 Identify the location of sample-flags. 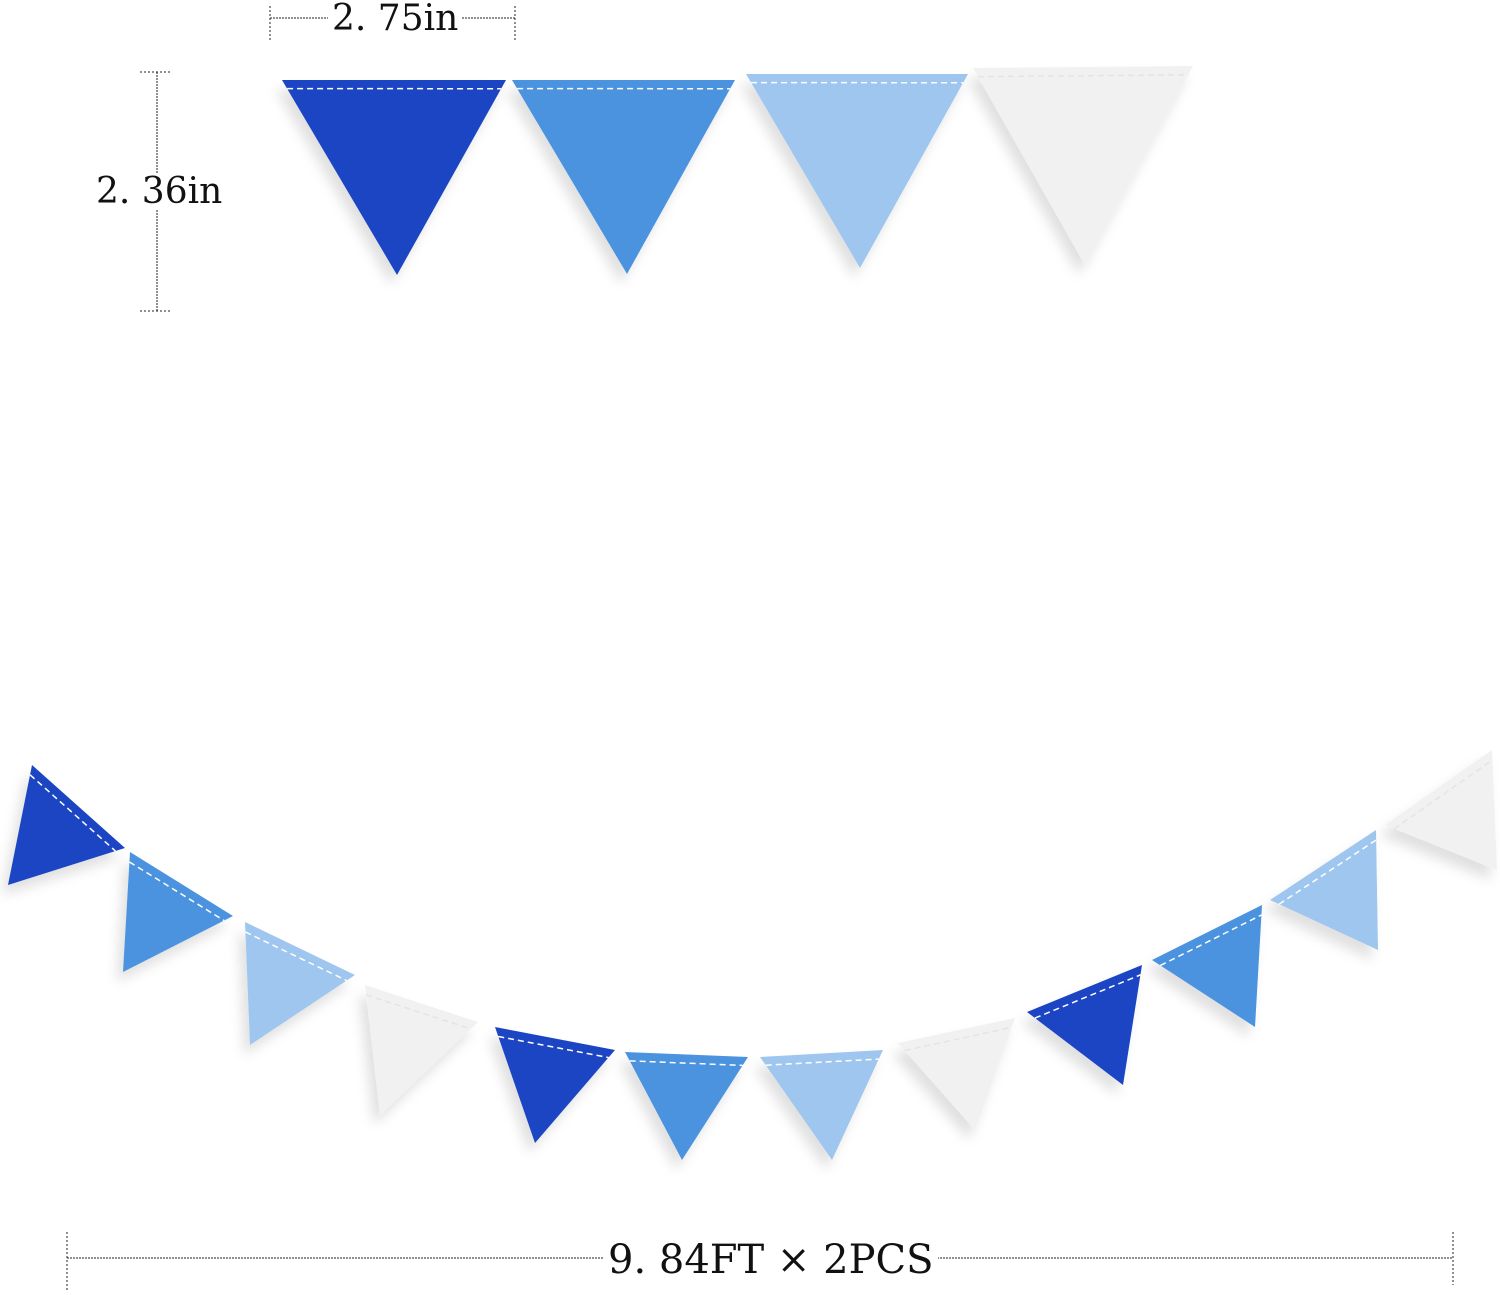
(737, 170).